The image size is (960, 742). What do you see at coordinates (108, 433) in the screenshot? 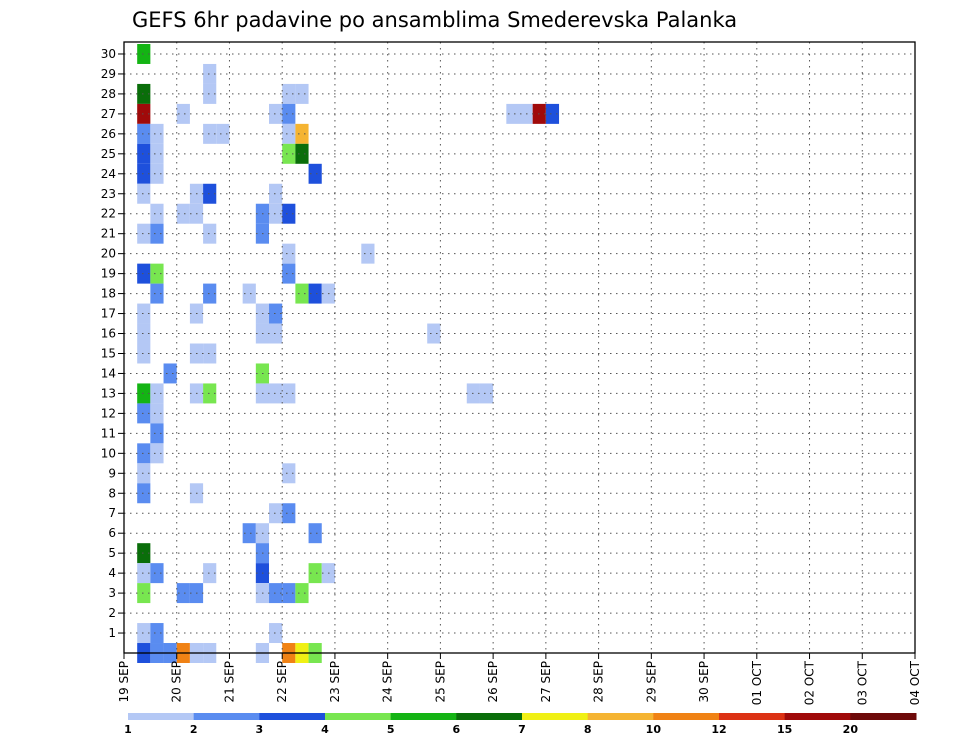
I see `y-tick-label: 11` at bounding box center [108, 433].